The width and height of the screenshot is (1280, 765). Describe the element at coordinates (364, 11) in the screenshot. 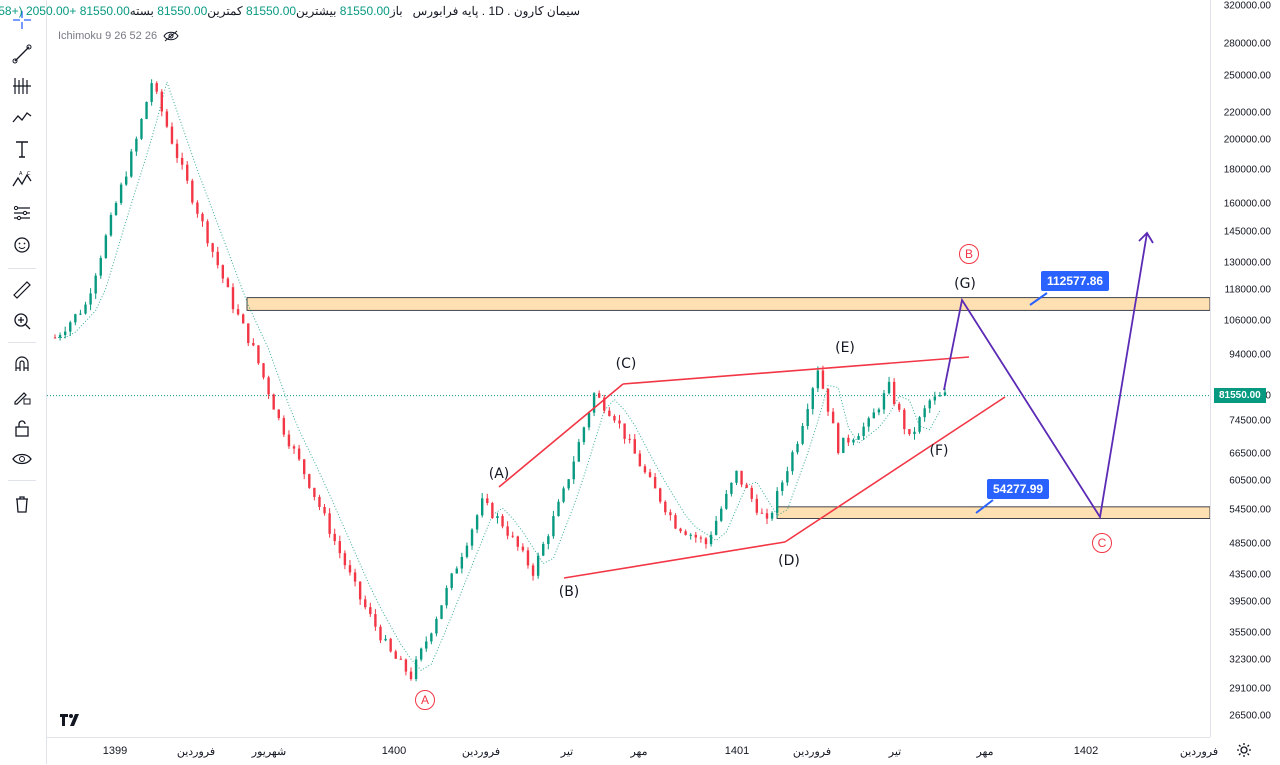

I see `open-value: 81550.00` at that location.